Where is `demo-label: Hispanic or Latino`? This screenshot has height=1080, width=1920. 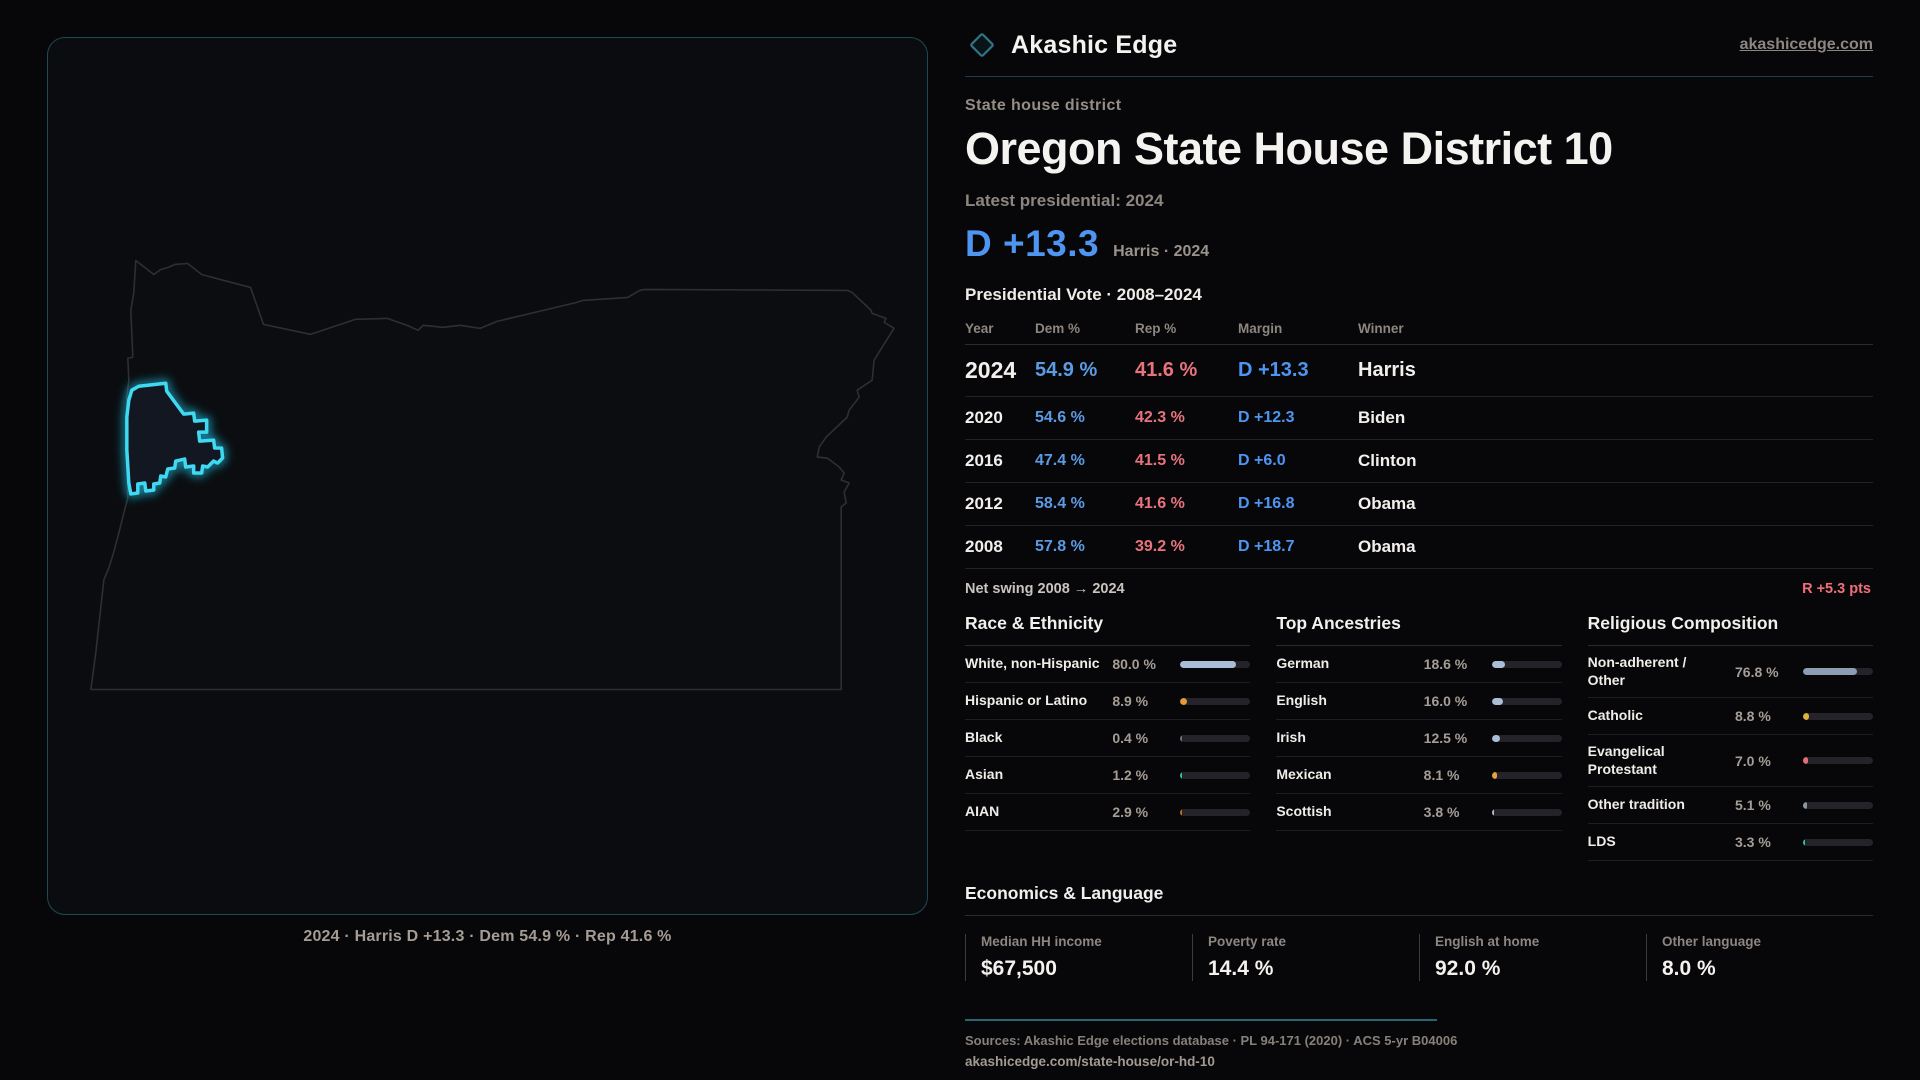
demo-label: Hispanic or Latino is located at coordinates (1026, 700).